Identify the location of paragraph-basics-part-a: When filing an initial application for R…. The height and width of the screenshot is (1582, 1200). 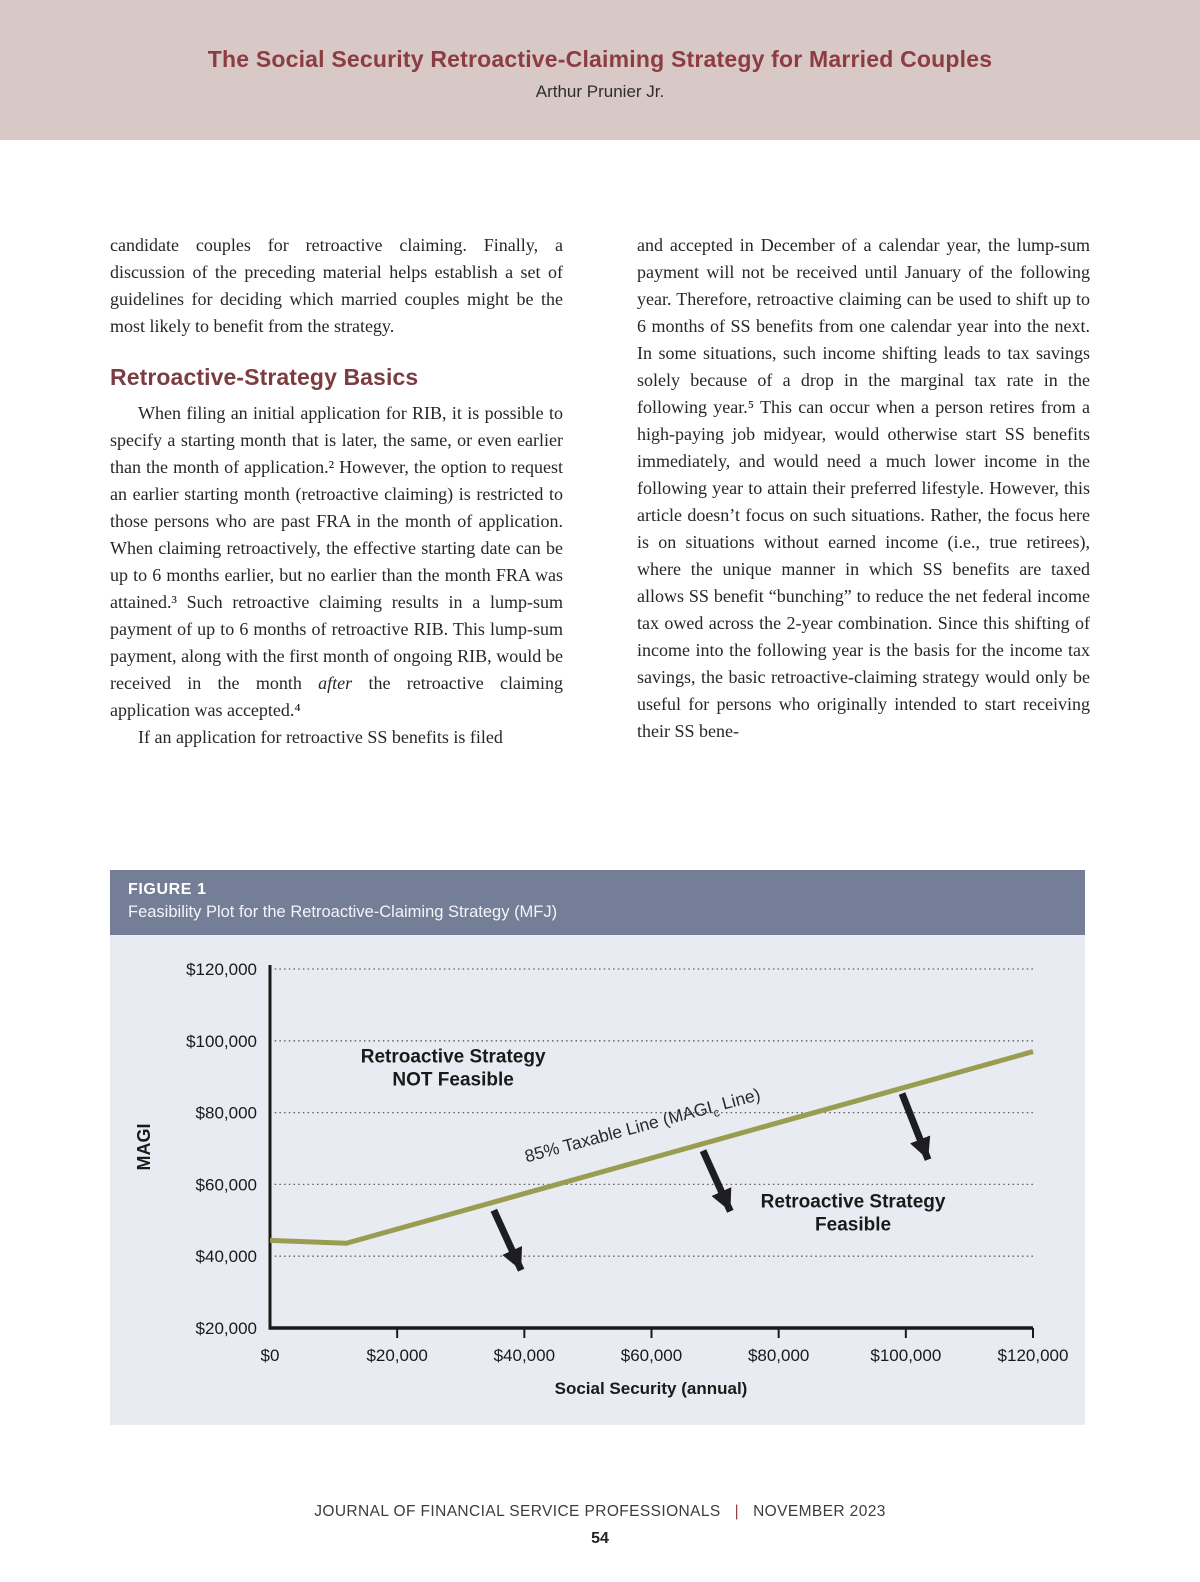
(336, 548).